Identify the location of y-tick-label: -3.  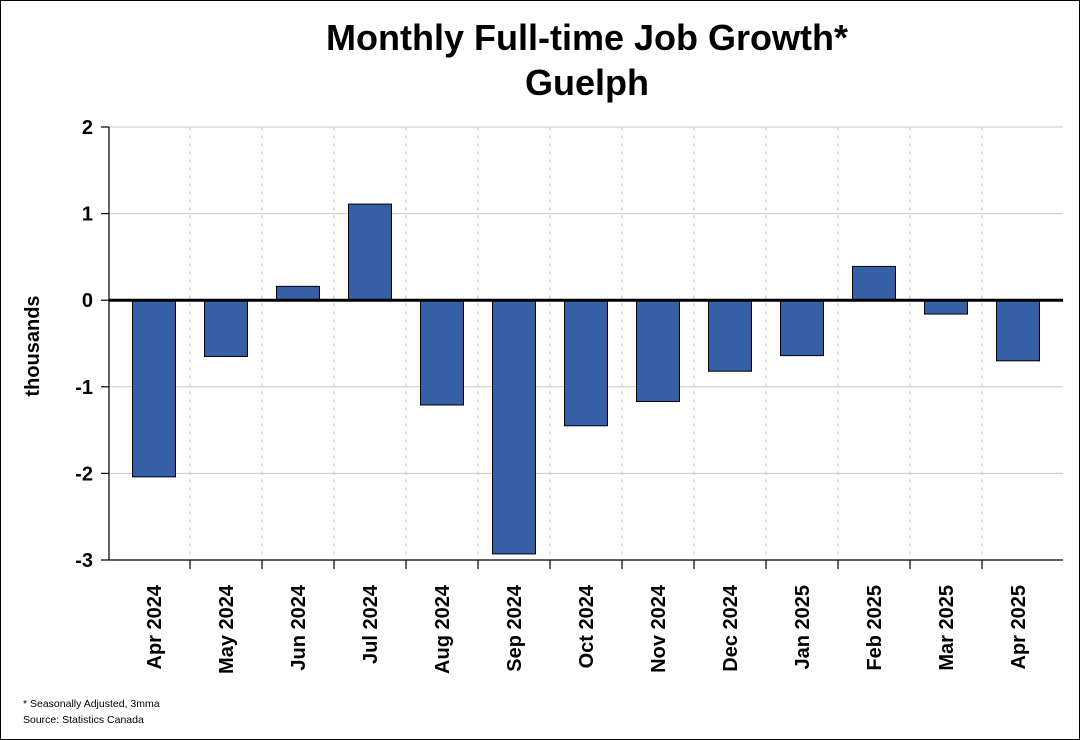
(84, 561).